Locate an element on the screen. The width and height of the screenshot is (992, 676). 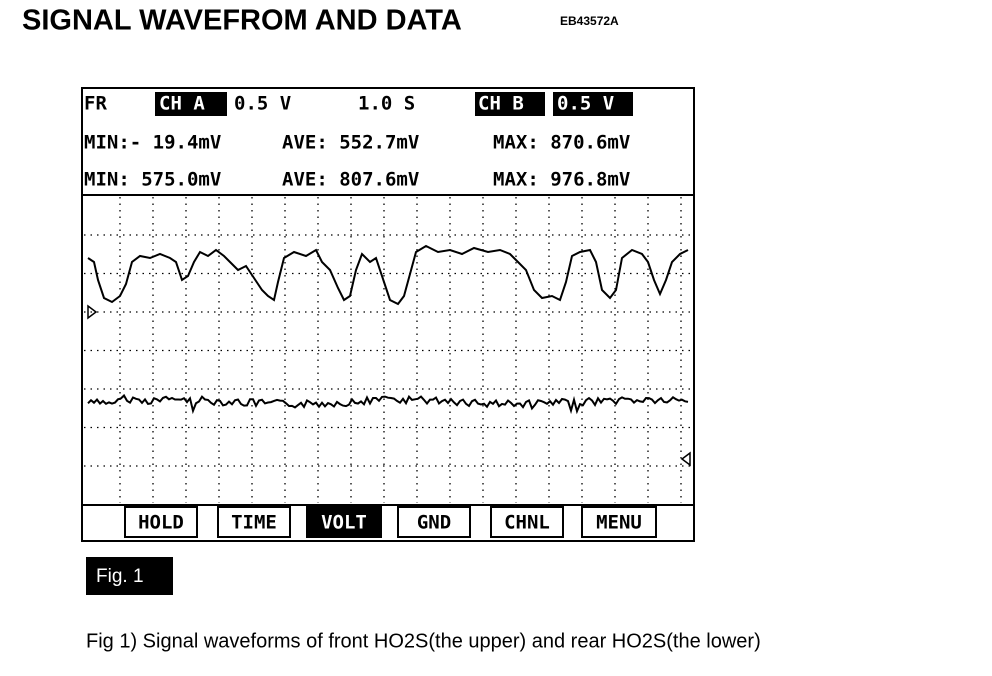
rear-waveform is located at coordinates (388, 404).